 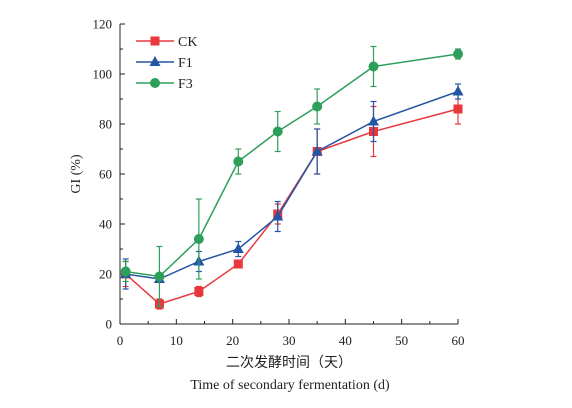 I want to click on y-axis-title: GI (%), so click(x=76, y=174).